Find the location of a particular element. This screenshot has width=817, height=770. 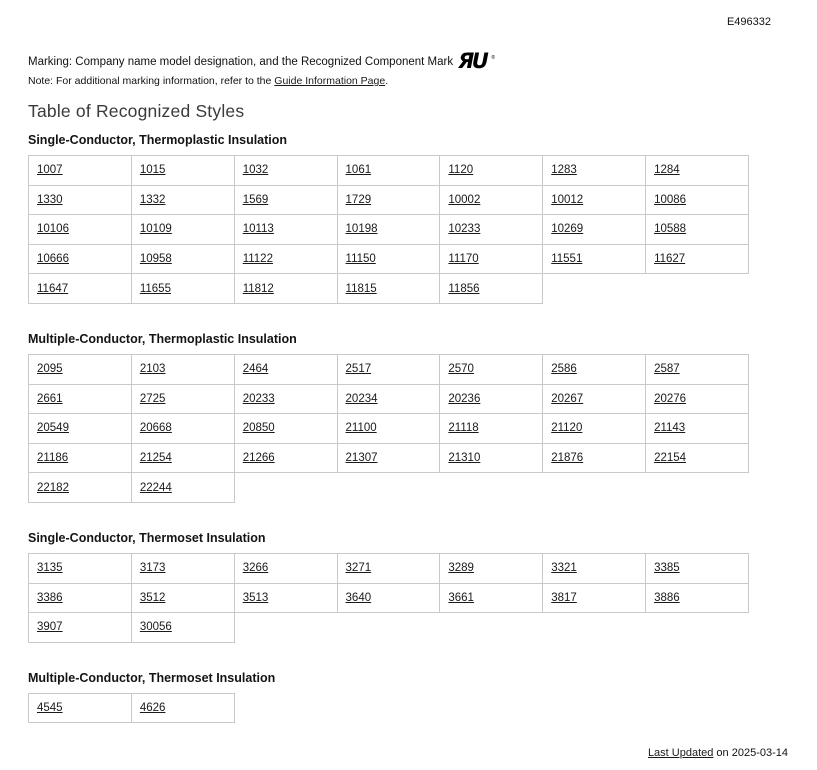

style-number-link: 1007 is located at coordinates (50, 170).